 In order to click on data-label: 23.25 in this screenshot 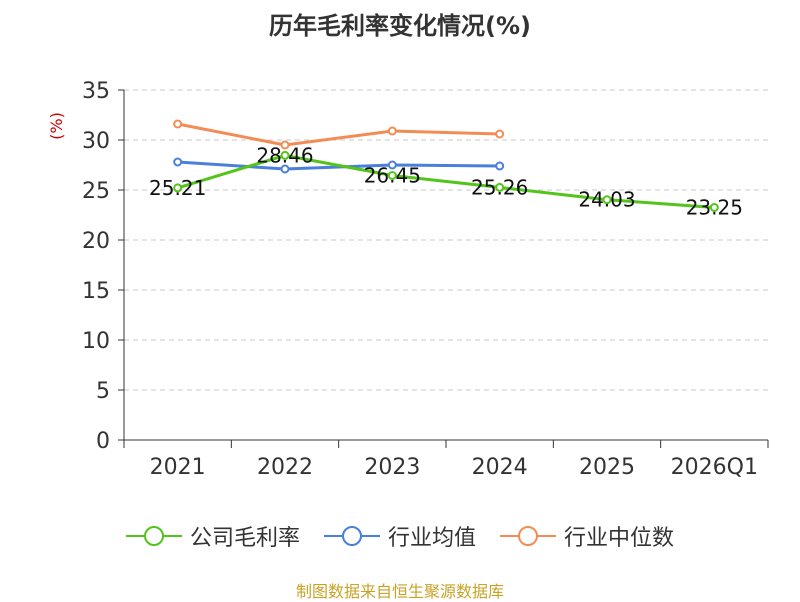, I will do `click(714, 208)`.